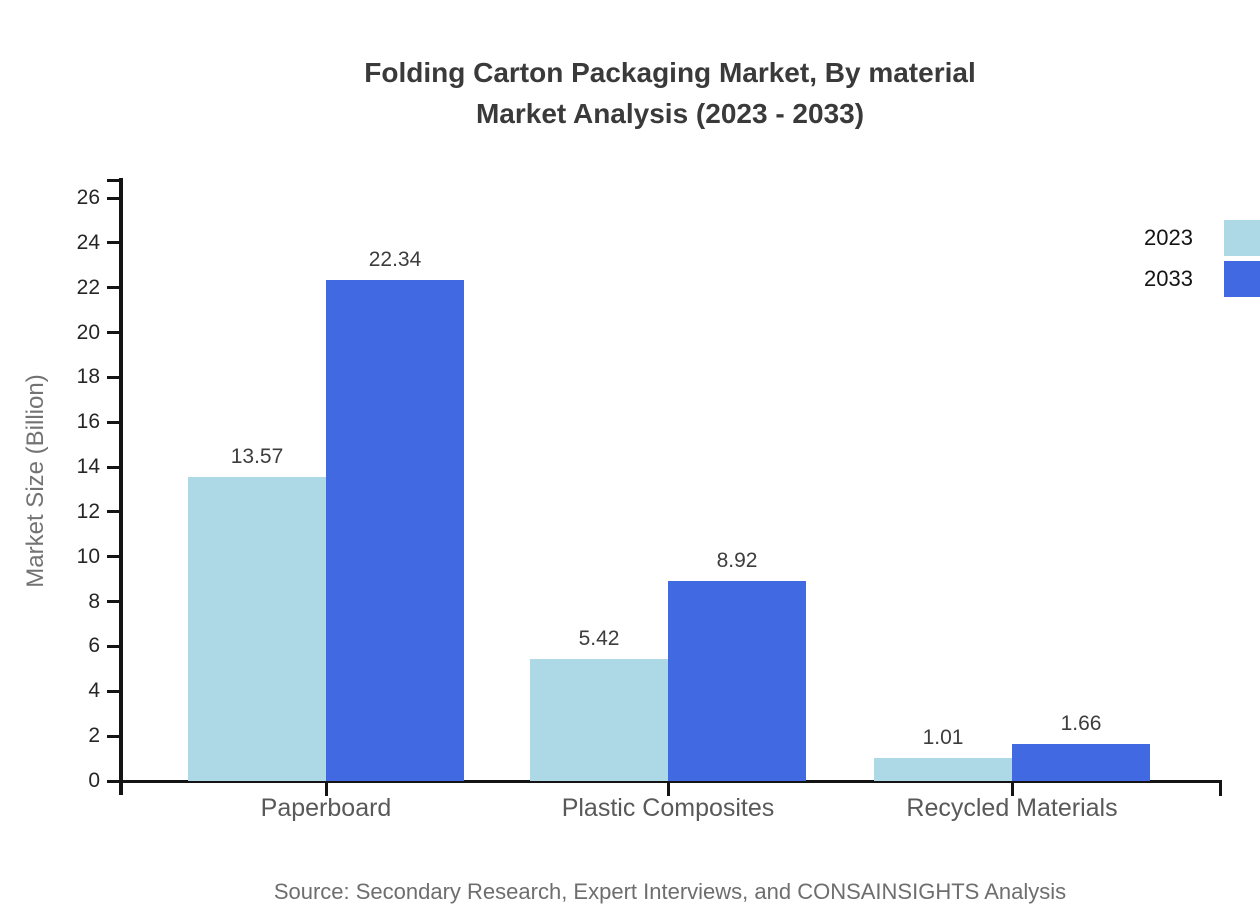  Describe the element at coordinates (88, 332) in the screenshot. I see `y-tick-label: 20` at that location.